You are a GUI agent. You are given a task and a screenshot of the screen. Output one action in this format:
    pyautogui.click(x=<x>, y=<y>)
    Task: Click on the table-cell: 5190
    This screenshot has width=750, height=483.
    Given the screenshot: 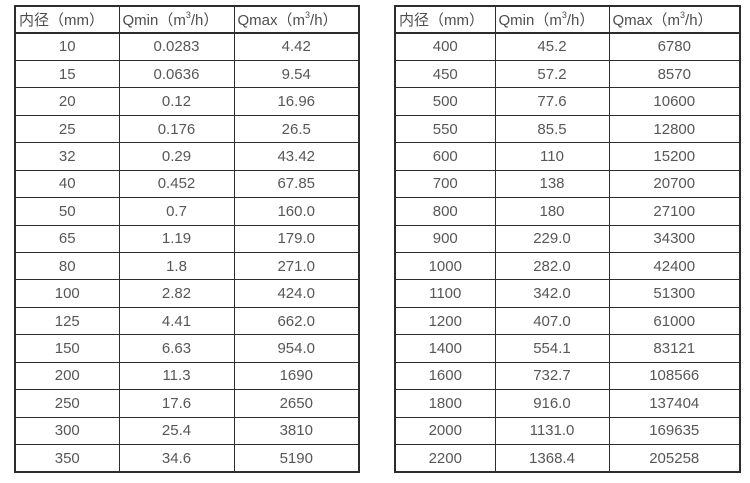 What is the action you would take?
    pyautogui.click(x=296, y=458)
    